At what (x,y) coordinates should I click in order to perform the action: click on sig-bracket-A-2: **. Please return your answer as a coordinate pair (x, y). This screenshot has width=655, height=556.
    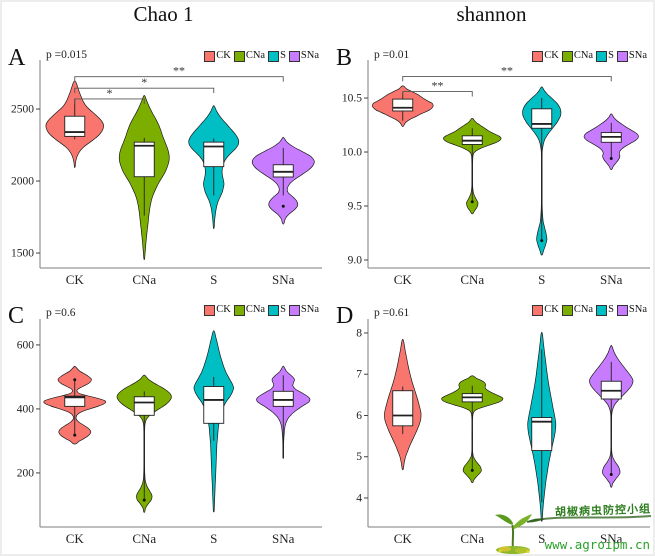
    Looking at the image, I should click on (179, 73).